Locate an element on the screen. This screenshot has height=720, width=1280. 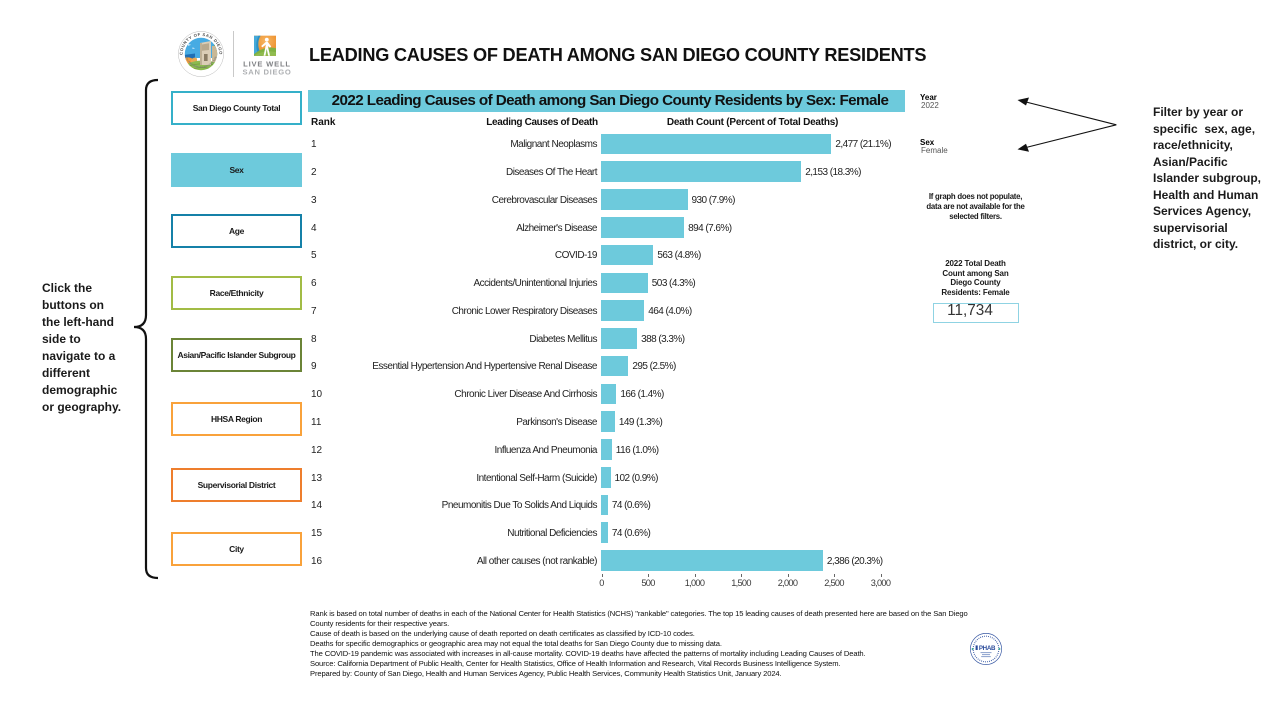
svg-text: LIVE WELL is located at coordinates (267, 63).